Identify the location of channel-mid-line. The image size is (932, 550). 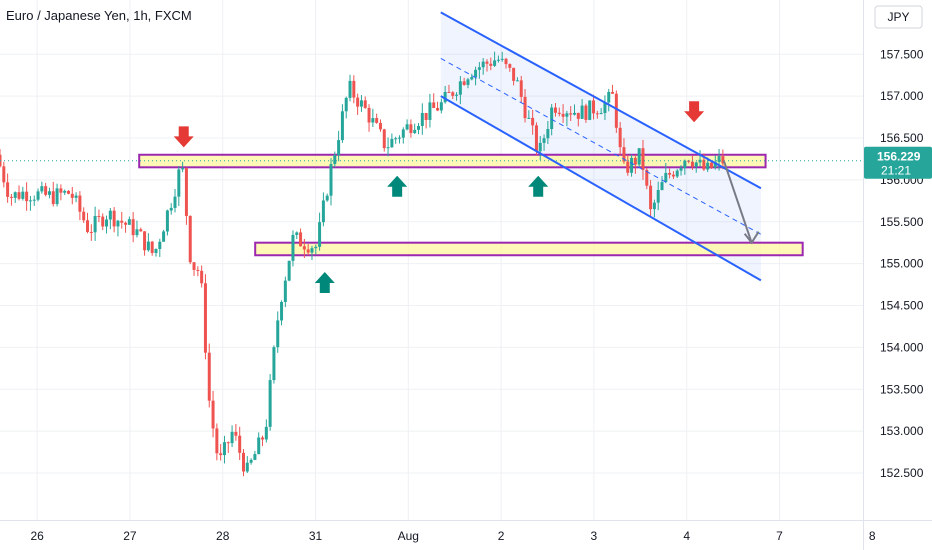
(601, 146).